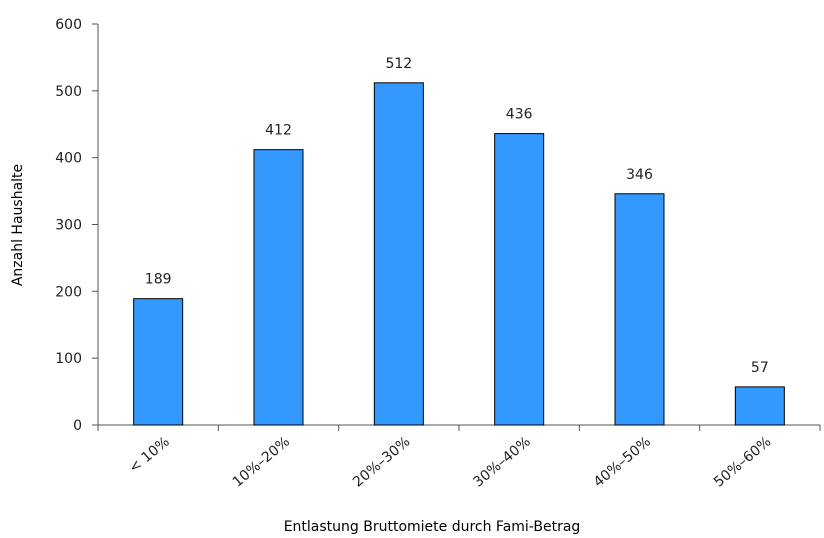 The height and width of the screenshot is (538, 824). I want to click on y-tick-label: 200, so click(68, 292).